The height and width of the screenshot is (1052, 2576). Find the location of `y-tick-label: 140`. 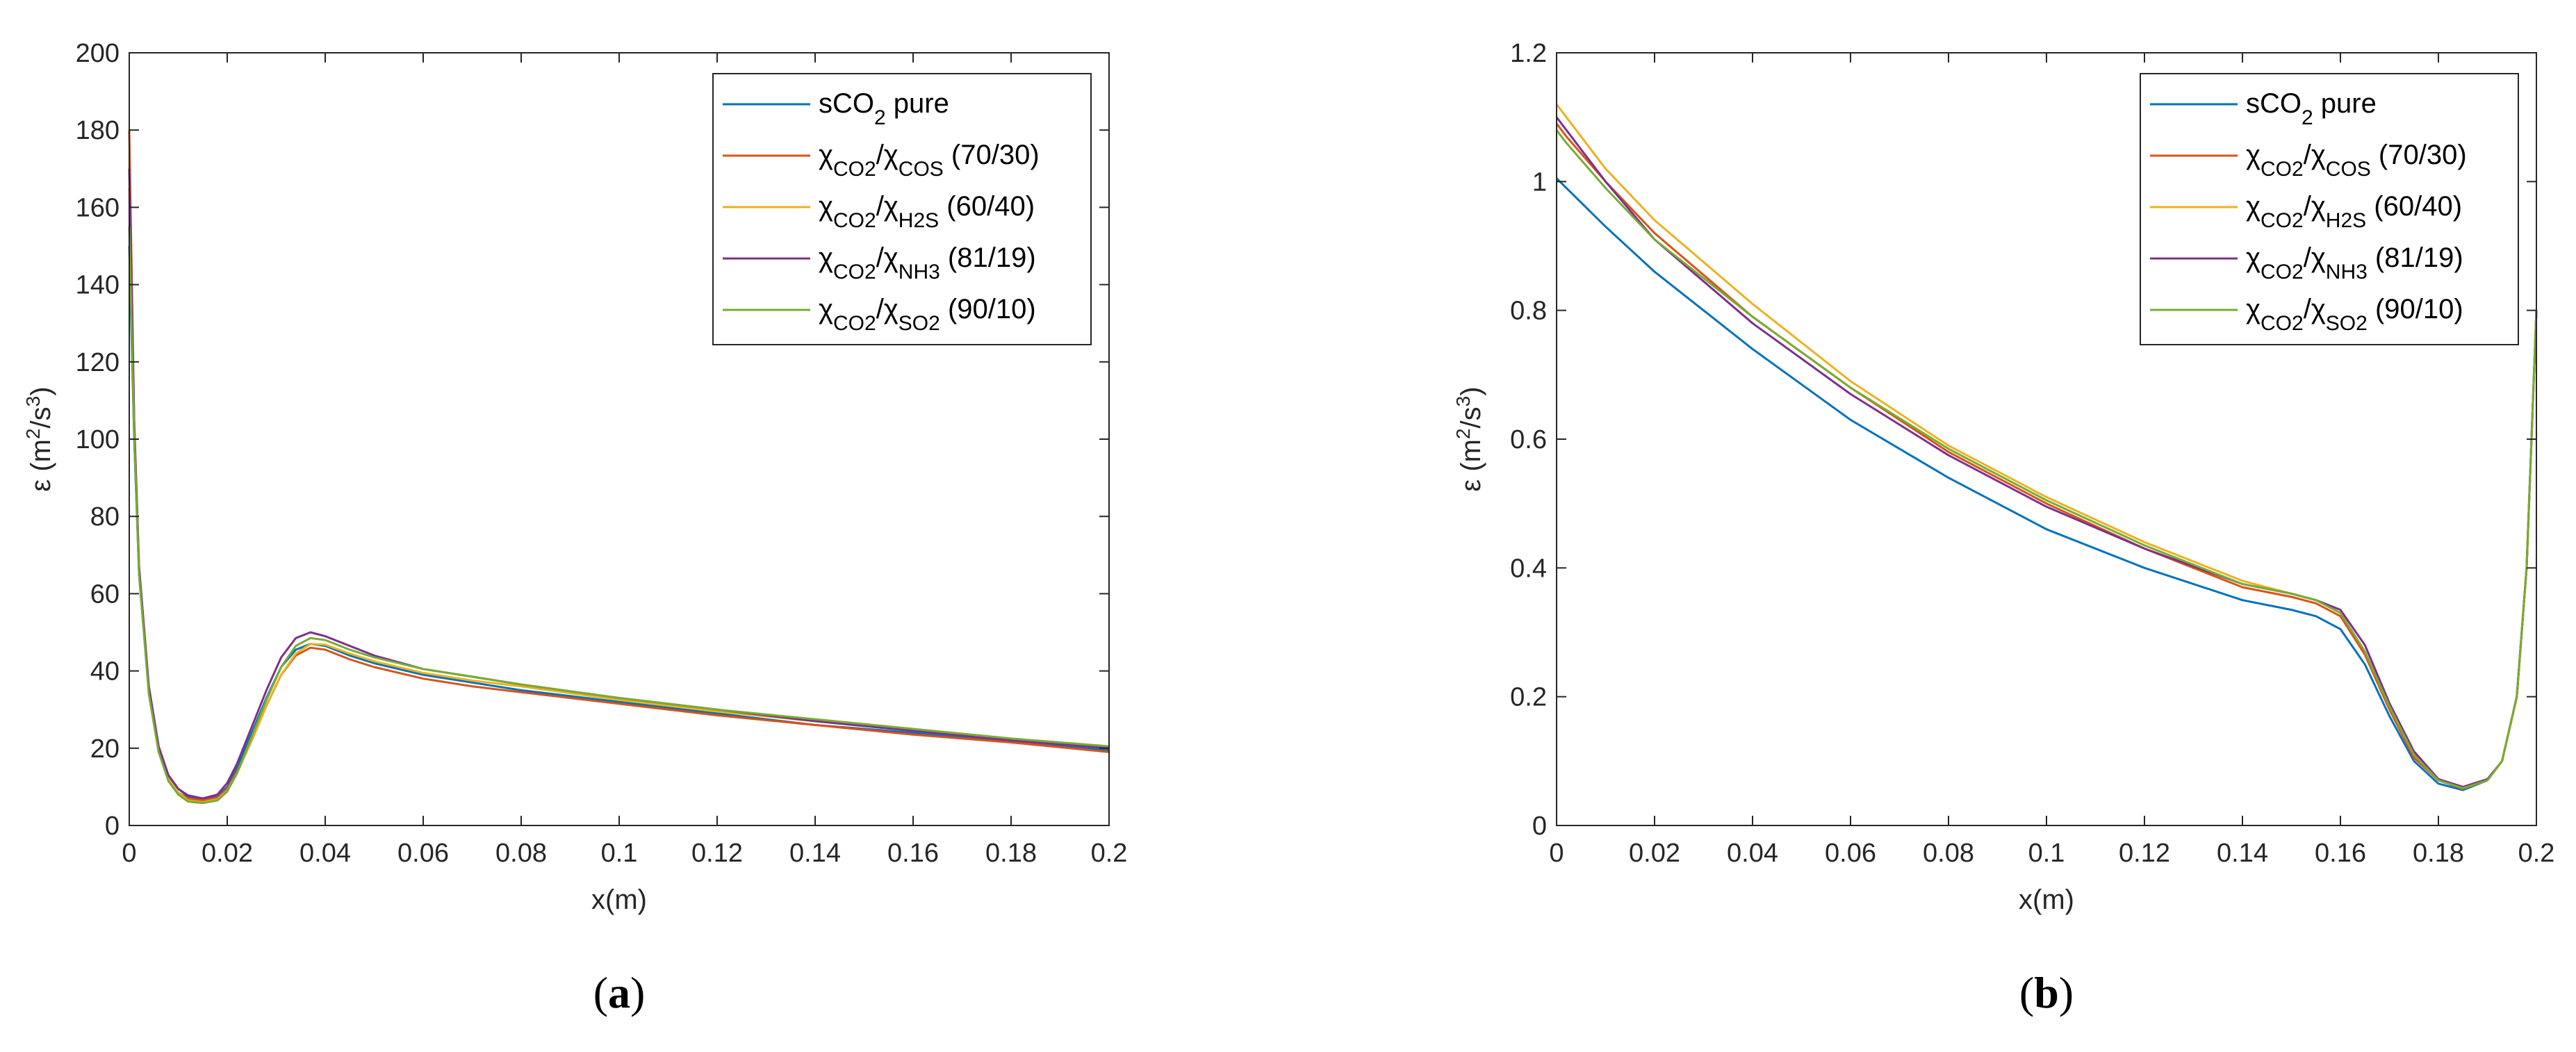

y-tick-label: 140 is located at coordinates (98, 285).